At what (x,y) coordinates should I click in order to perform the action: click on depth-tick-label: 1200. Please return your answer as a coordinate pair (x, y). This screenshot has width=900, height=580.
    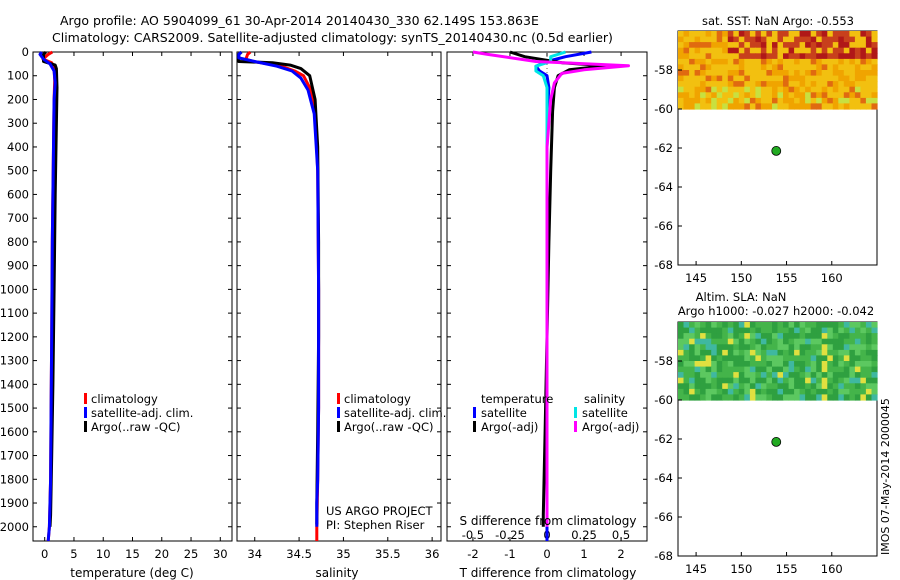
    Looking at the image, I should click on (14, 337).